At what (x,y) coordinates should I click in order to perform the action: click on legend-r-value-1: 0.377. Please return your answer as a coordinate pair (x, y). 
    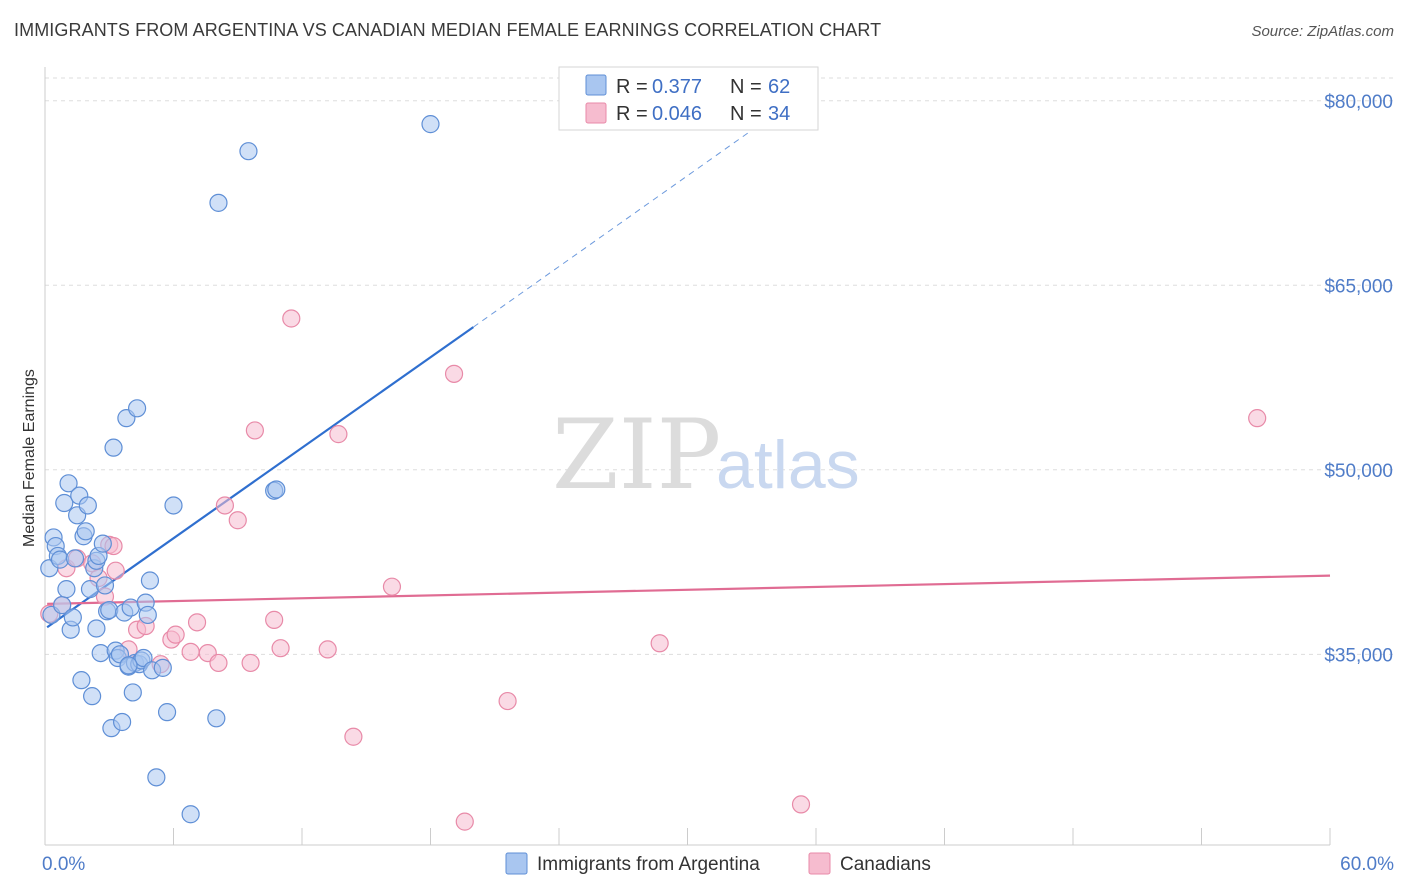
    Looking at the image, I should click on (677, 87).